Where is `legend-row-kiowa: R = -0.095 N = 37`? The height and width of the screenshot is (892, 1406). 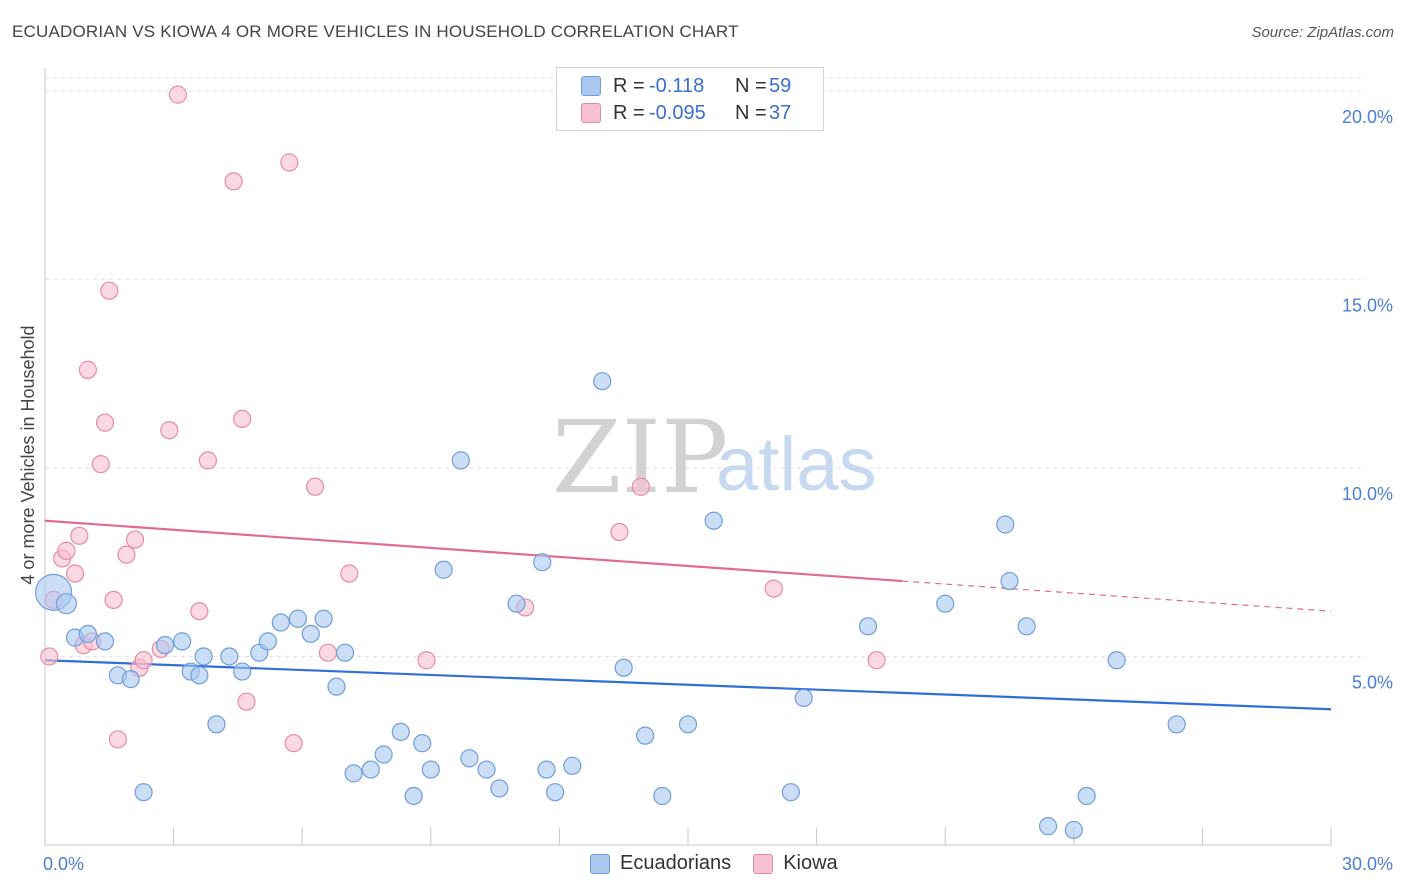
legend-row-kiowa: R = -0.095 N = 37 is located at coordinates (686, 113).